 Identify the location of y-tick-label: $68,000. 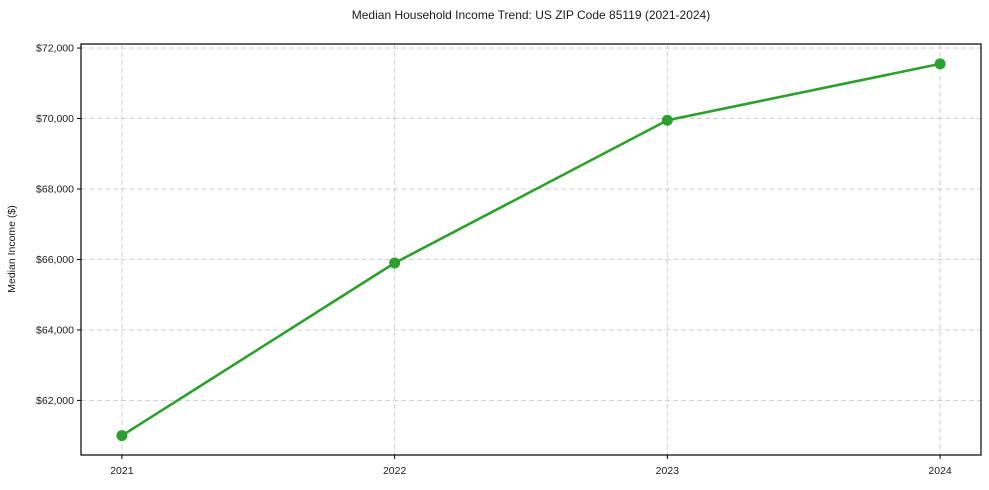
(55, 189).